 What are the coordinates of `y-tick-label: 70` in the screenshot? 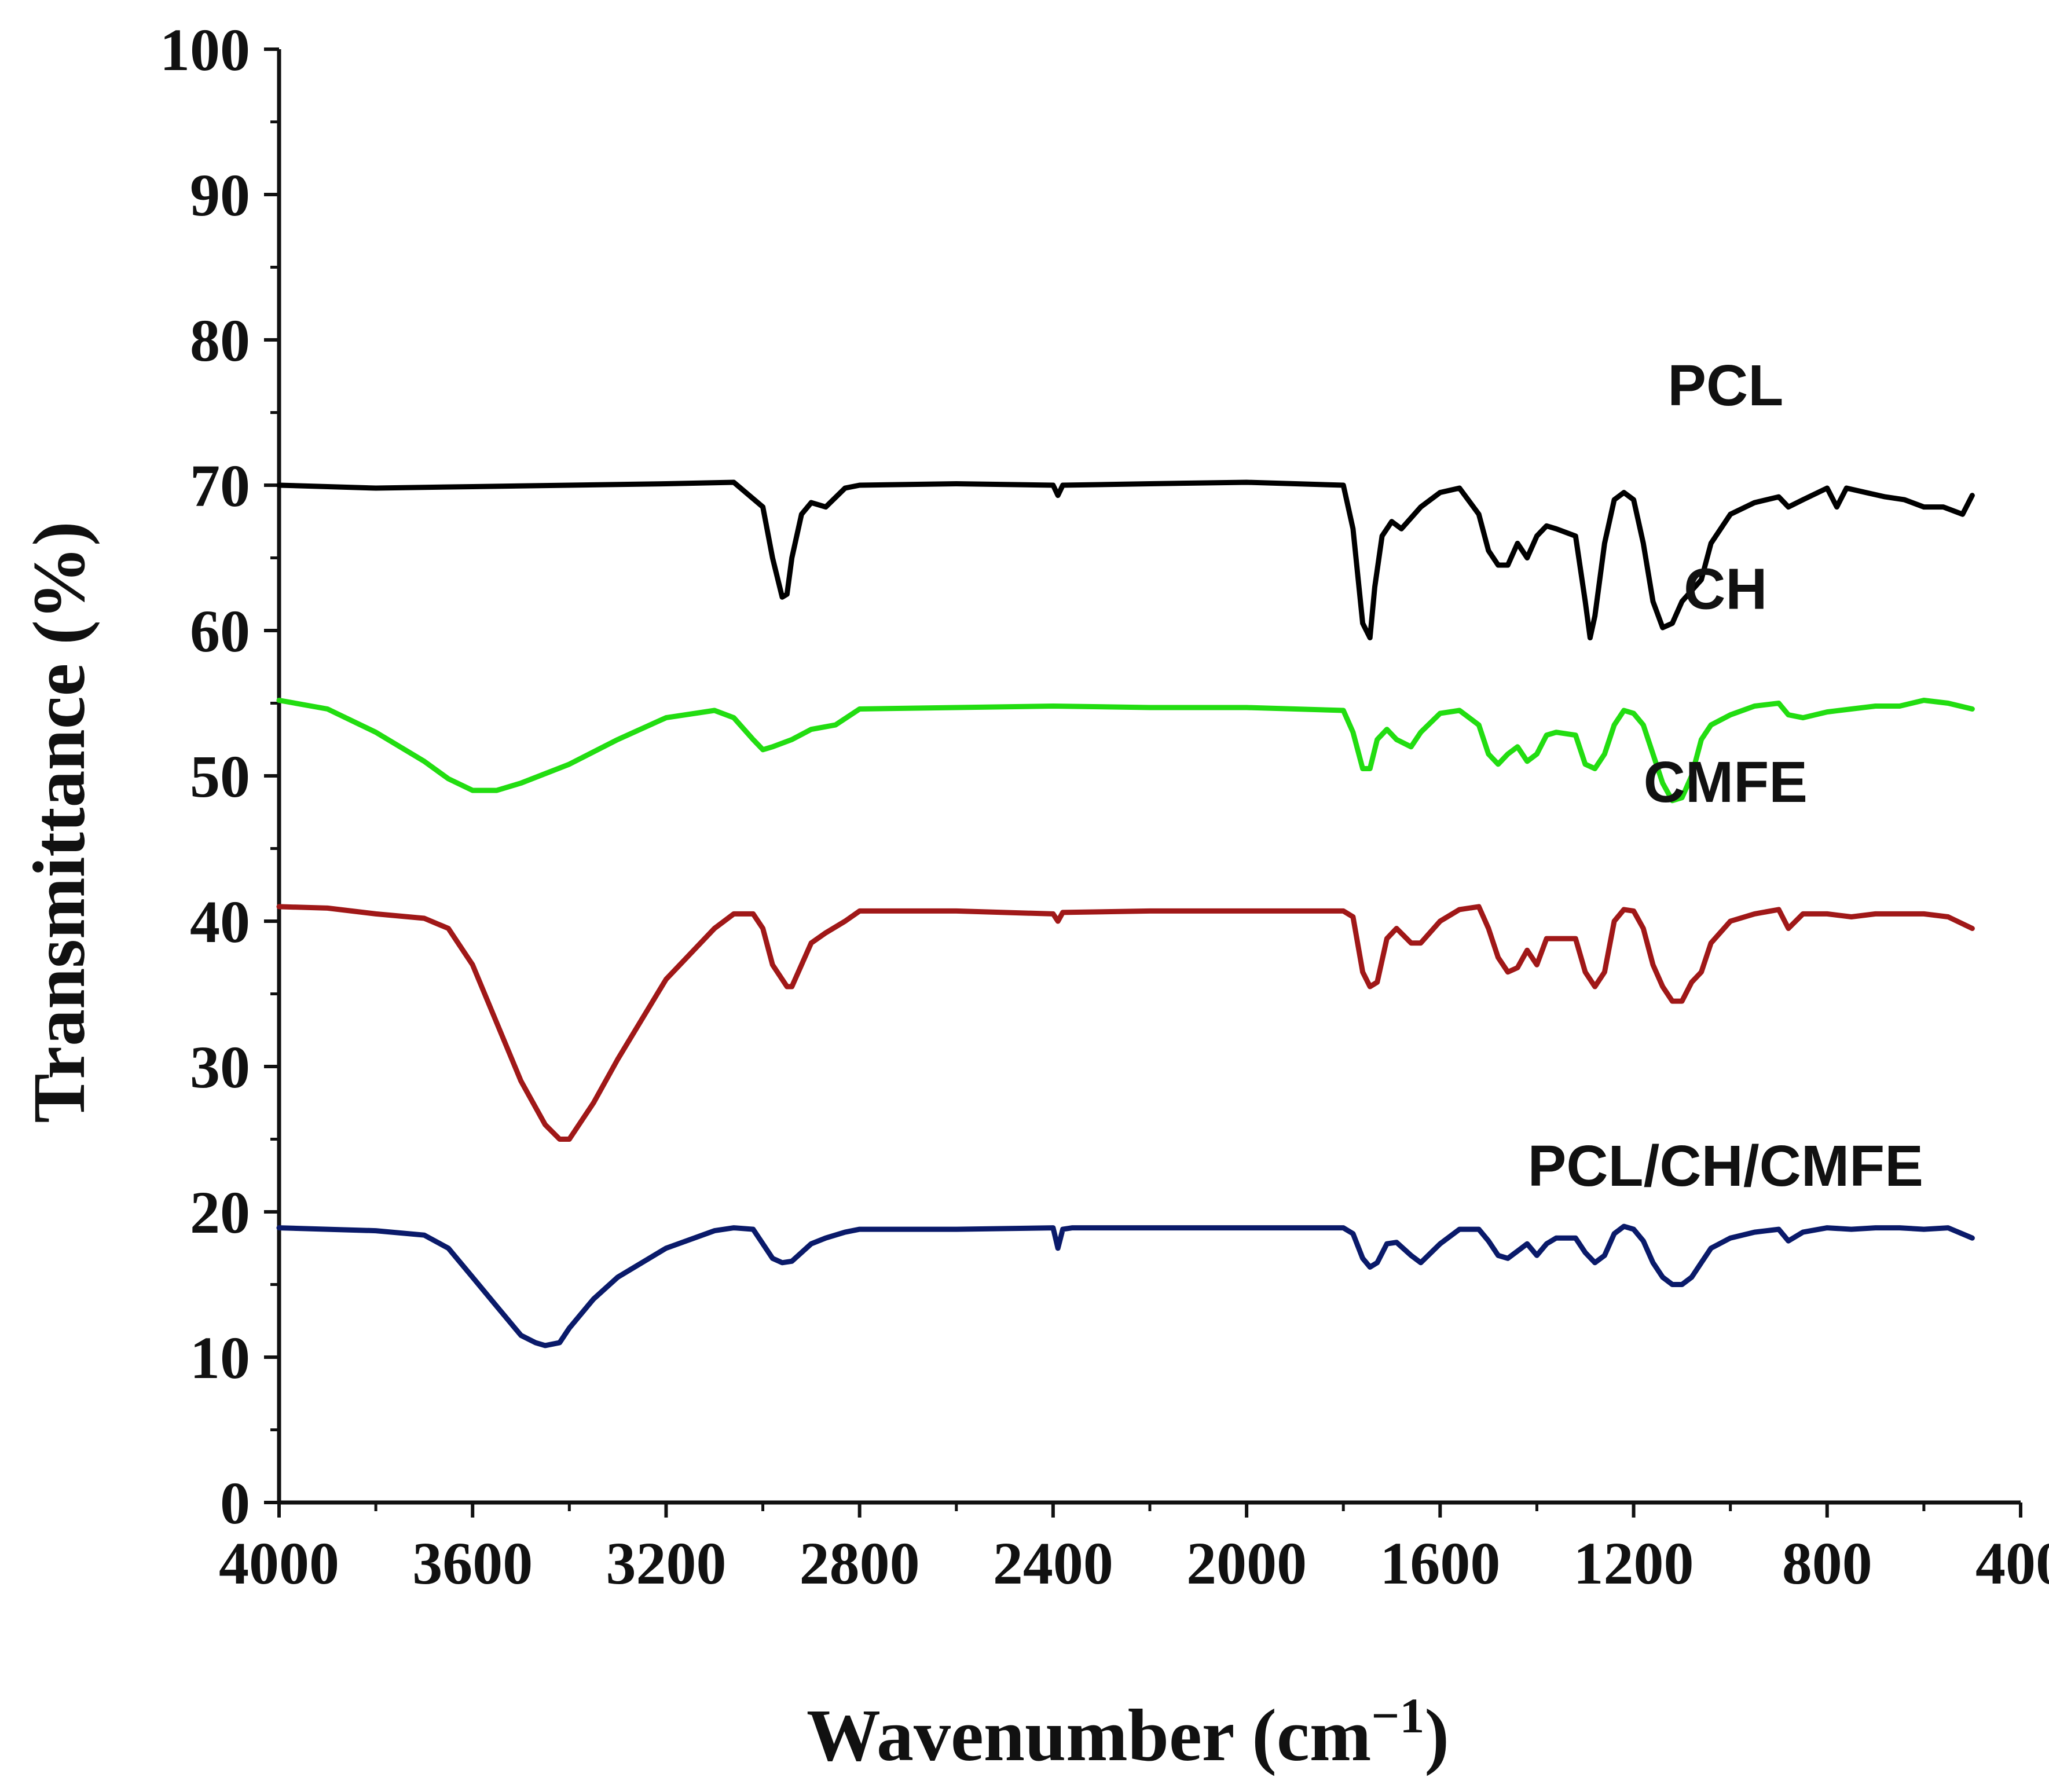 It's located at (220, 486).